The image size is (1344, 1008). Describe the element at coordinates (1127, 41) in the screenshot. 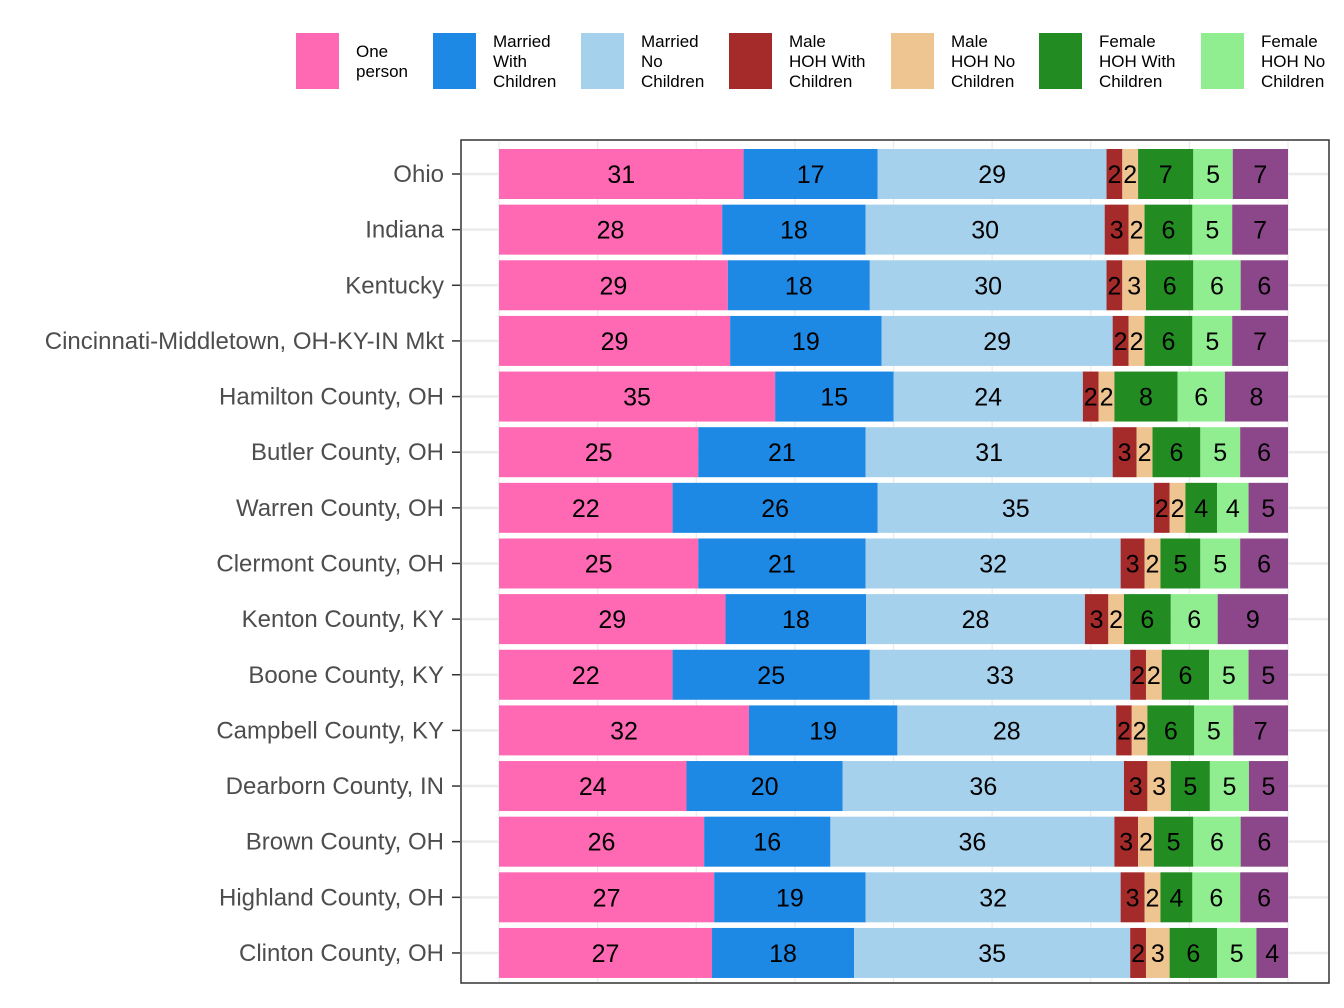

I see `legend-label: Female` at that location.